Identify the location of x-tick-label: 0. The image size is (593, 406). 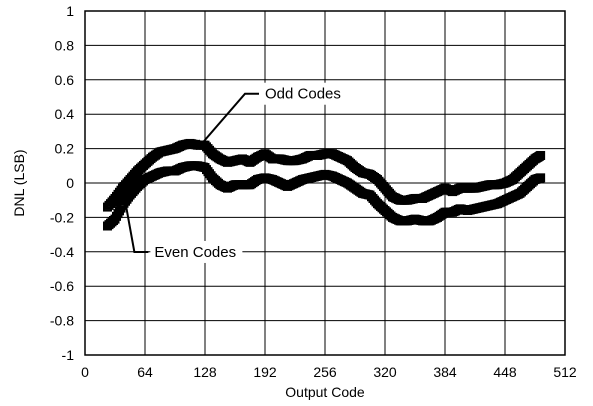
(85, 372).